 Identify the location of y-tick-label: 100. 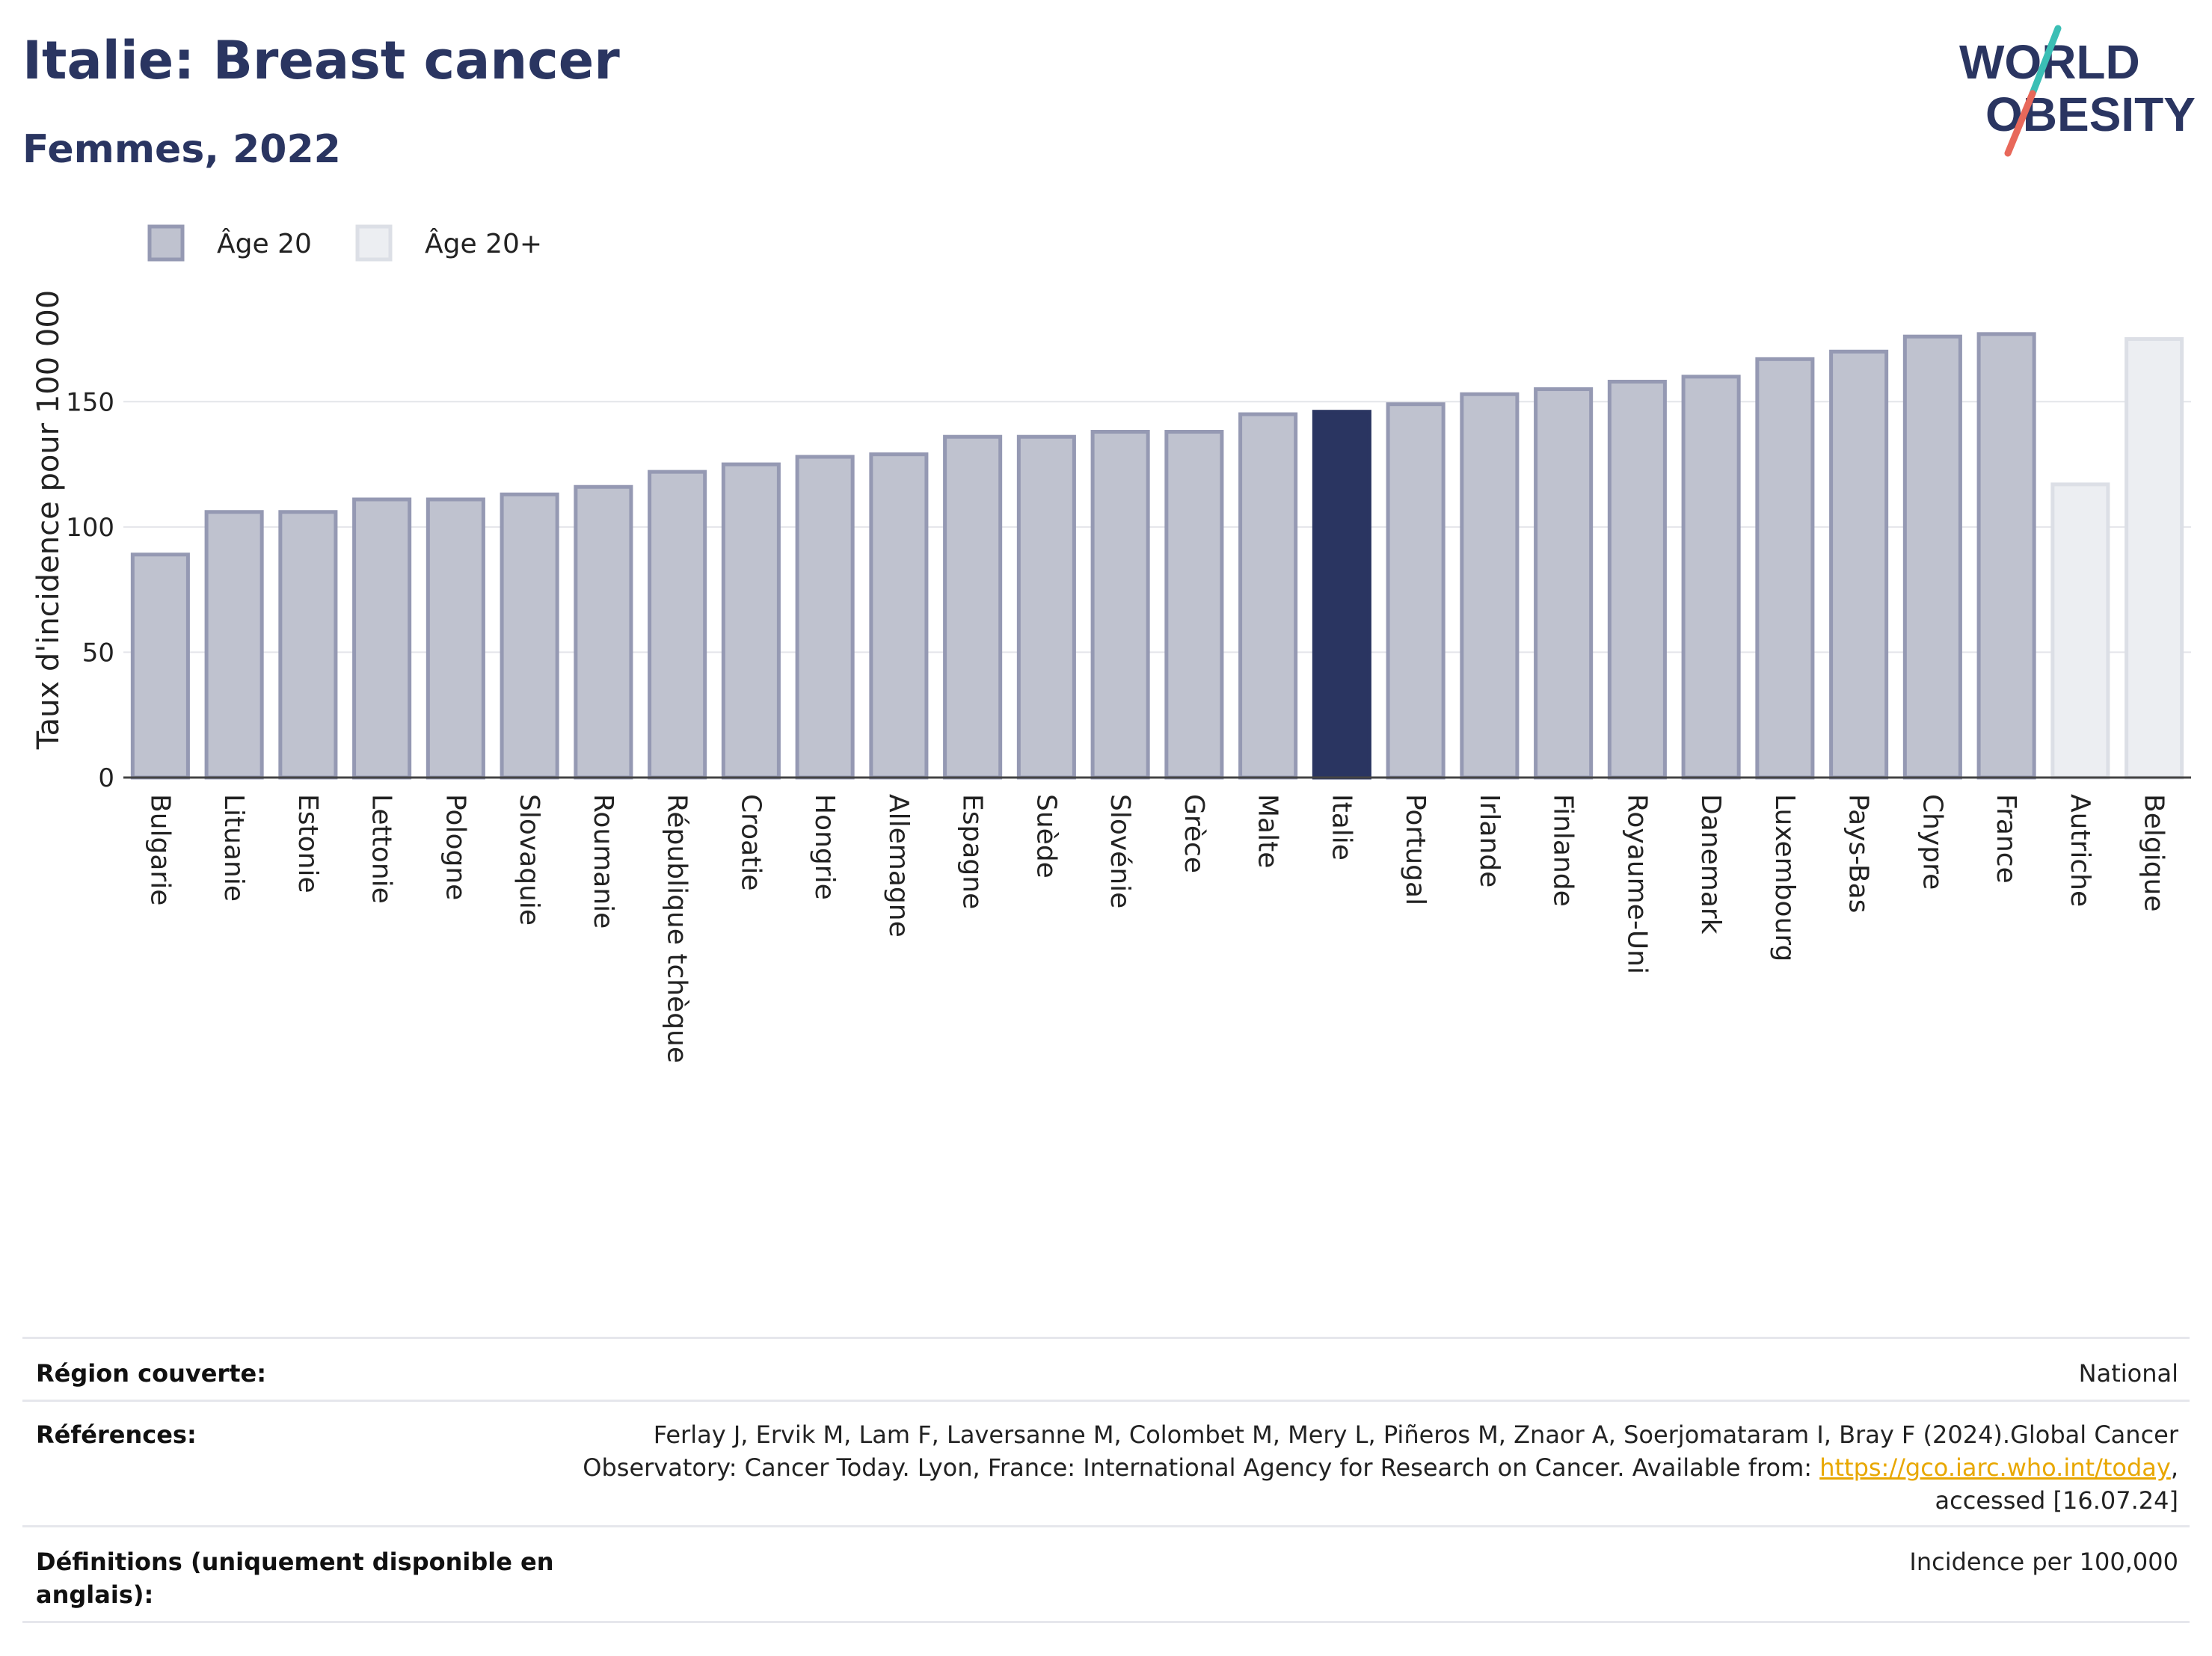
(90, 528).